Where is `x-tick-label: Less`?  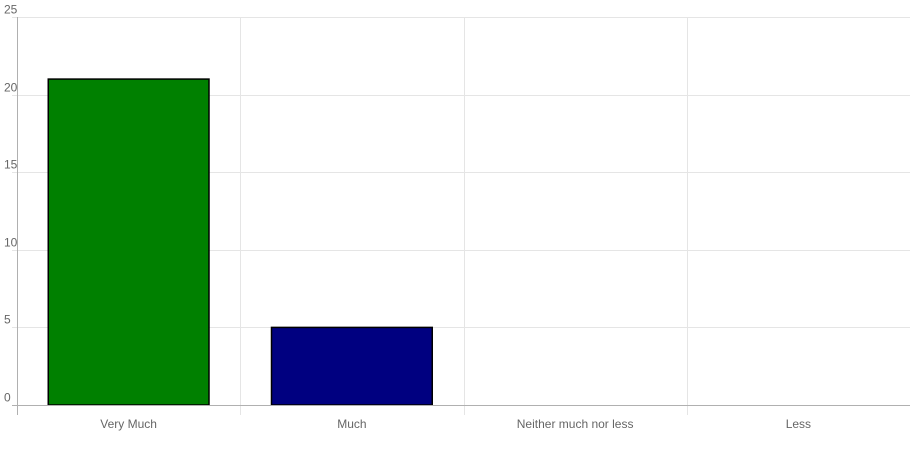 x-tick-label: Less is located at coordinates (798, 424).